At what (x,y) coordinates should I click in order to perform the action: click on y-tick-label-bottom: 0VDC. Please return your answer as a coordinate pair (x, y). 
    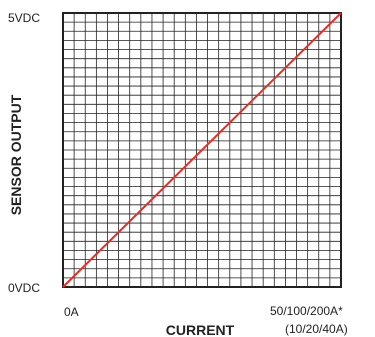
    Looking at the image, I should click on (24, 288).